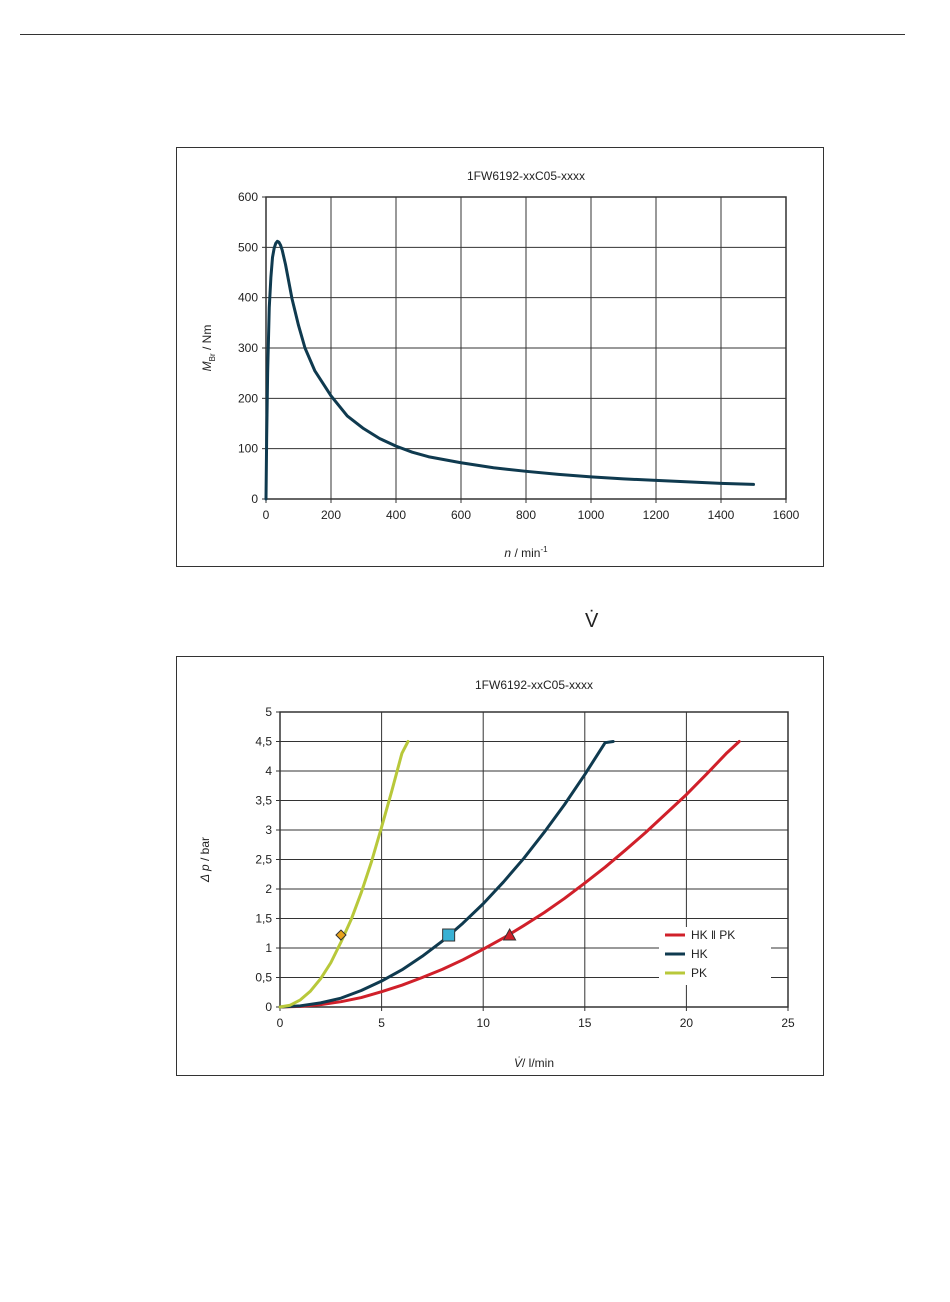 This screenshot has height=1302, width=950. What do you see at coordinates (331, 515) in the screenshot?
I see `x-tick-label: 200` at bounding box center [331, 515].